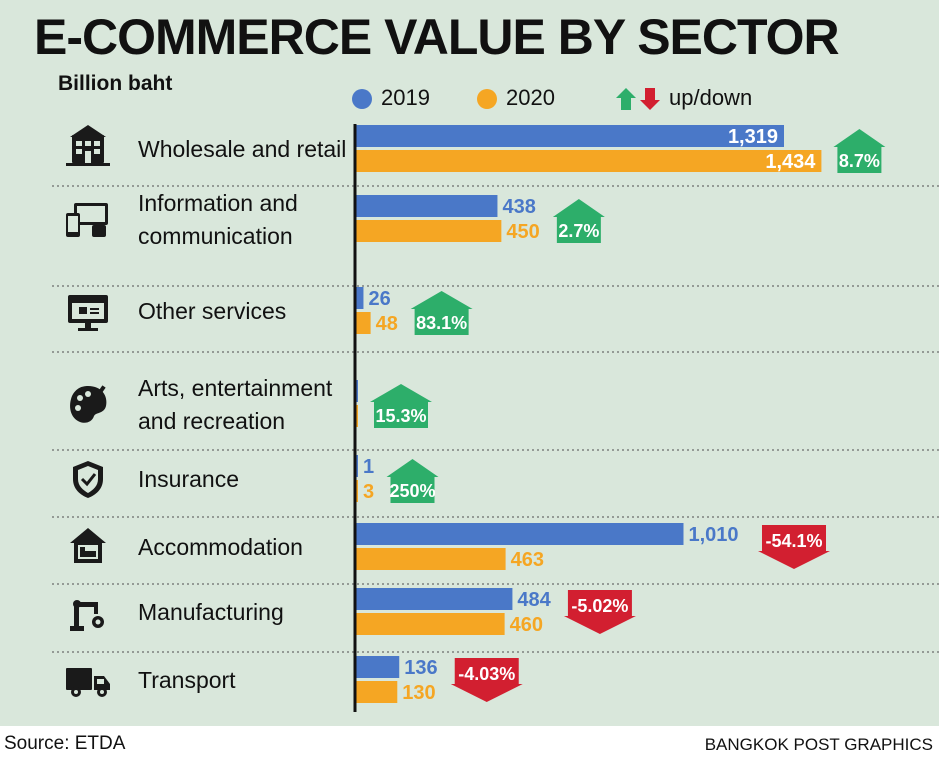  I want to click on devices-icon, so click(87, 220).